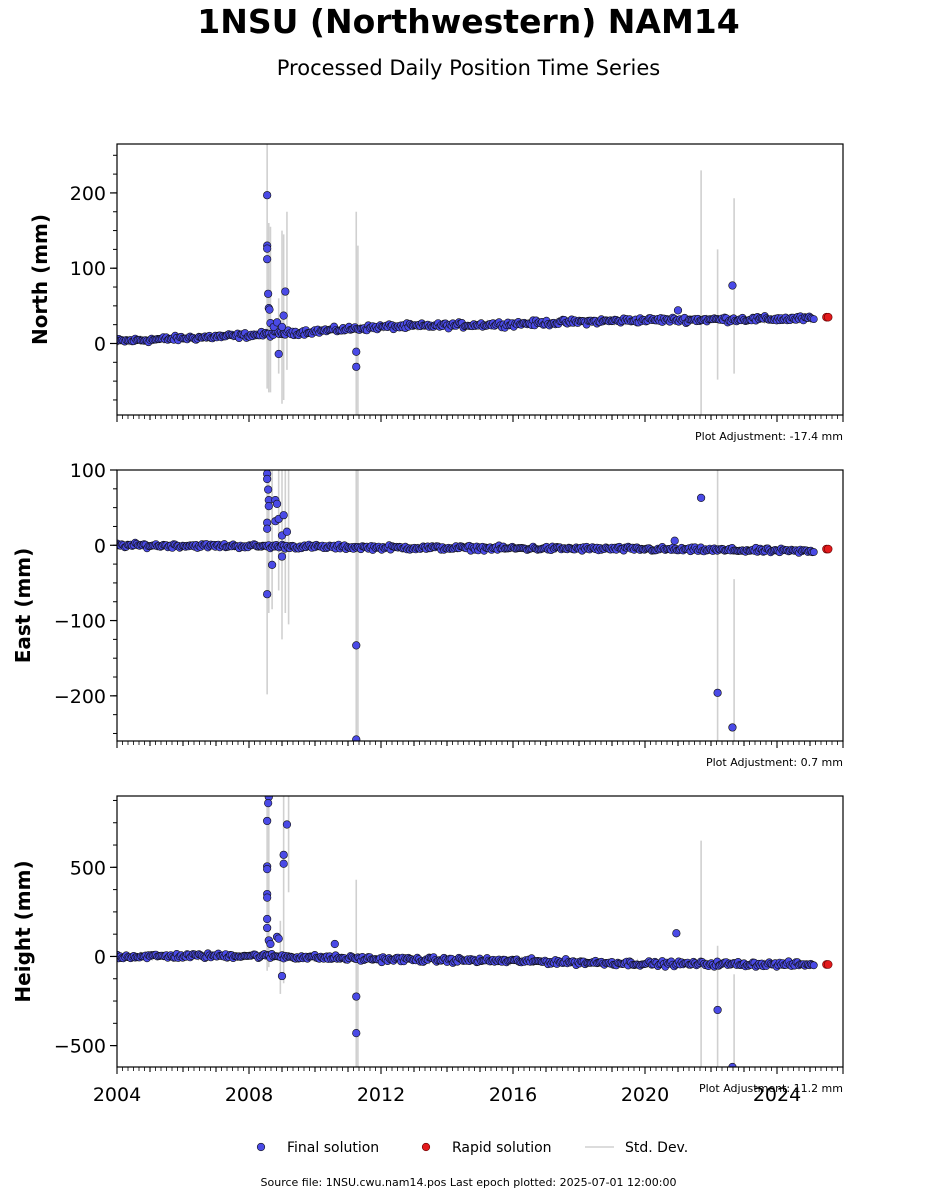  I want to click on plot-adjustment-note: Plot Adjustment: -17.4 mm, so click(769, 436).